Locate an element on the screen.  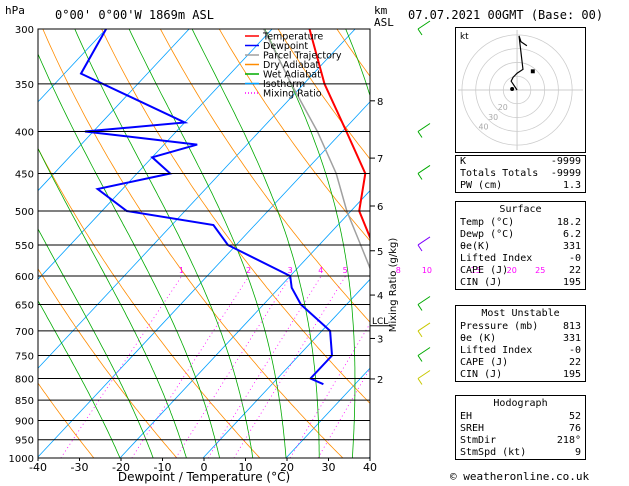
surface-row: Dewp (°C) 6.2 is located at coordinates (520, 234).